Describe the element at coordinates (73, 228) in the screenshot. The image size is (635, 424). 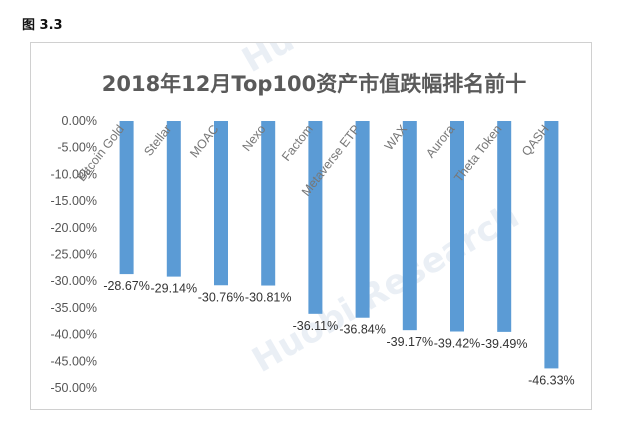
I see `y-tick-label: -20.00%` at that location.